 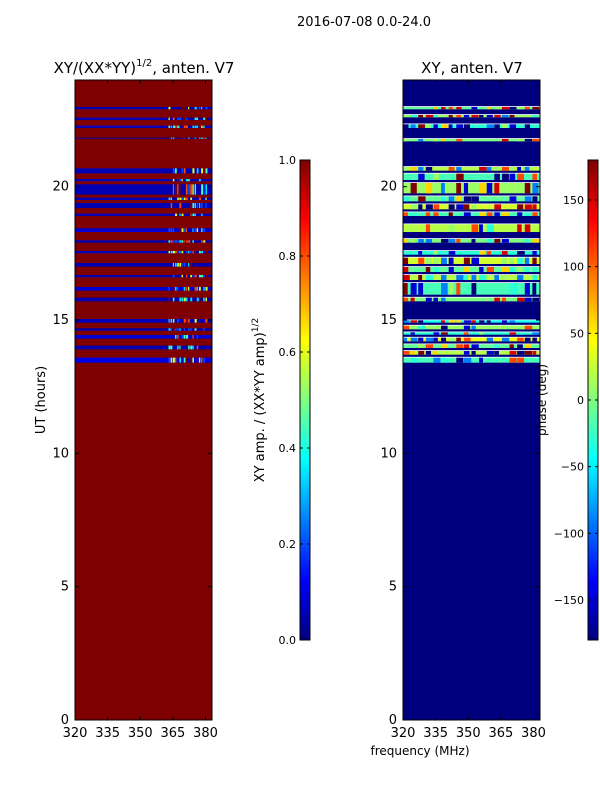 What do you see at coordinates (140, 733) in the screenshot?
I see `x-tick-label: 350` at bounding box center [140, 733].